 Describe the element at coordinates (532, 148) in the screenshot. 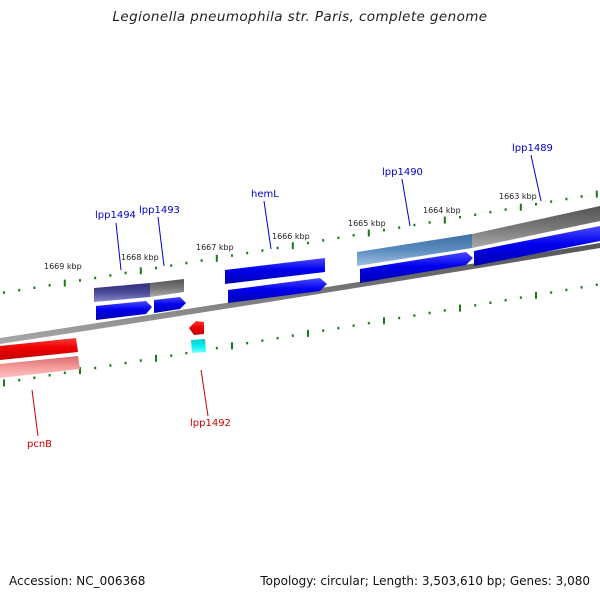

I see `gene-label: lpp1489` at that location.